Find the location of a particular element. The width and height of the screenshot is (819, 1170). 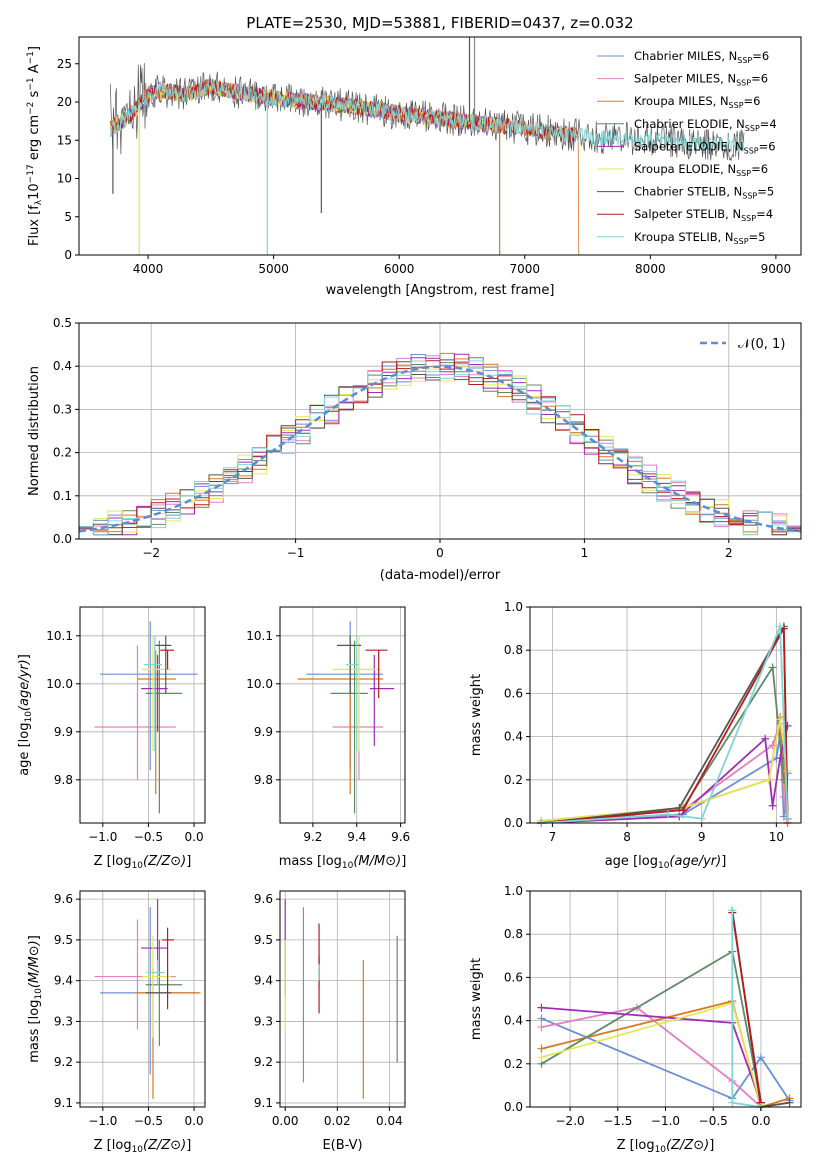

mass-vs-ebv-marks is located at coordinates (341, 999).